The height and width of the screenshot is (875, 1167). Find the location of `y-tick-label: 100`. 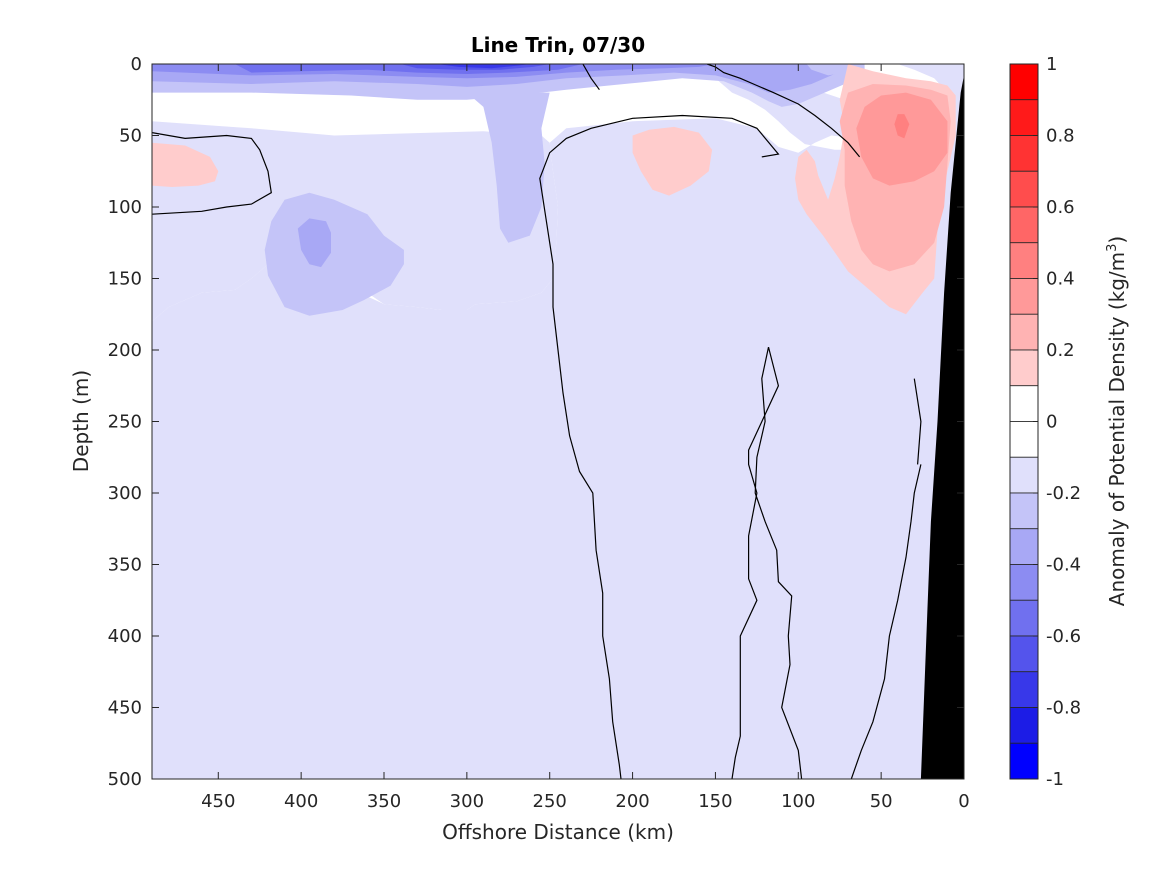

y-tick-label: 100 is located at coordinates (125, 207).